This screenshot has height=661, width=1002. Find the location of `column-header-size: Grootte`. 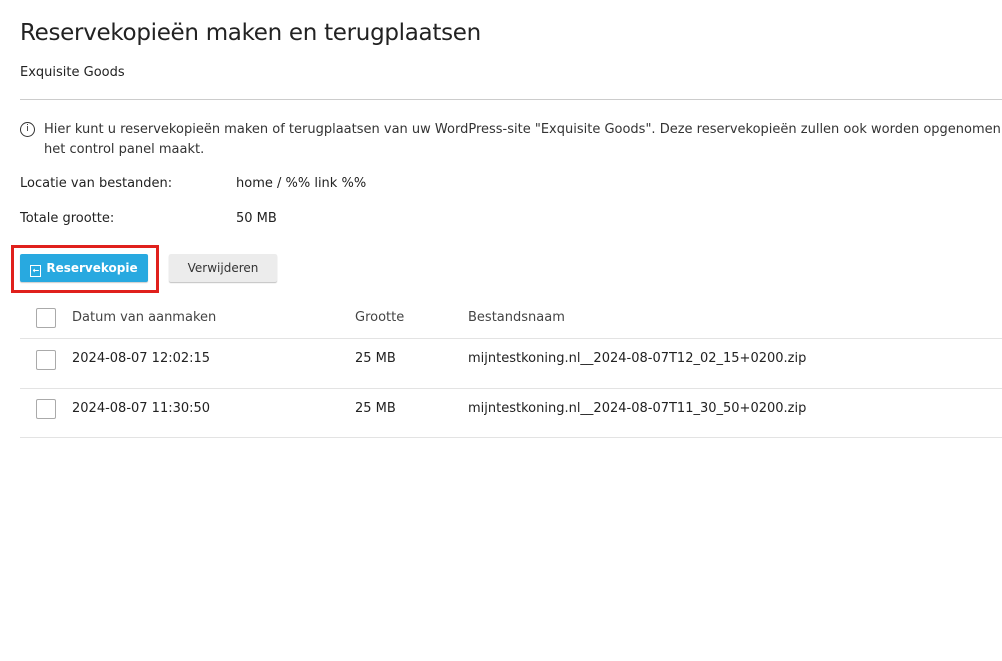

column-header-size: Grootte is located at coordinates (380, 317).